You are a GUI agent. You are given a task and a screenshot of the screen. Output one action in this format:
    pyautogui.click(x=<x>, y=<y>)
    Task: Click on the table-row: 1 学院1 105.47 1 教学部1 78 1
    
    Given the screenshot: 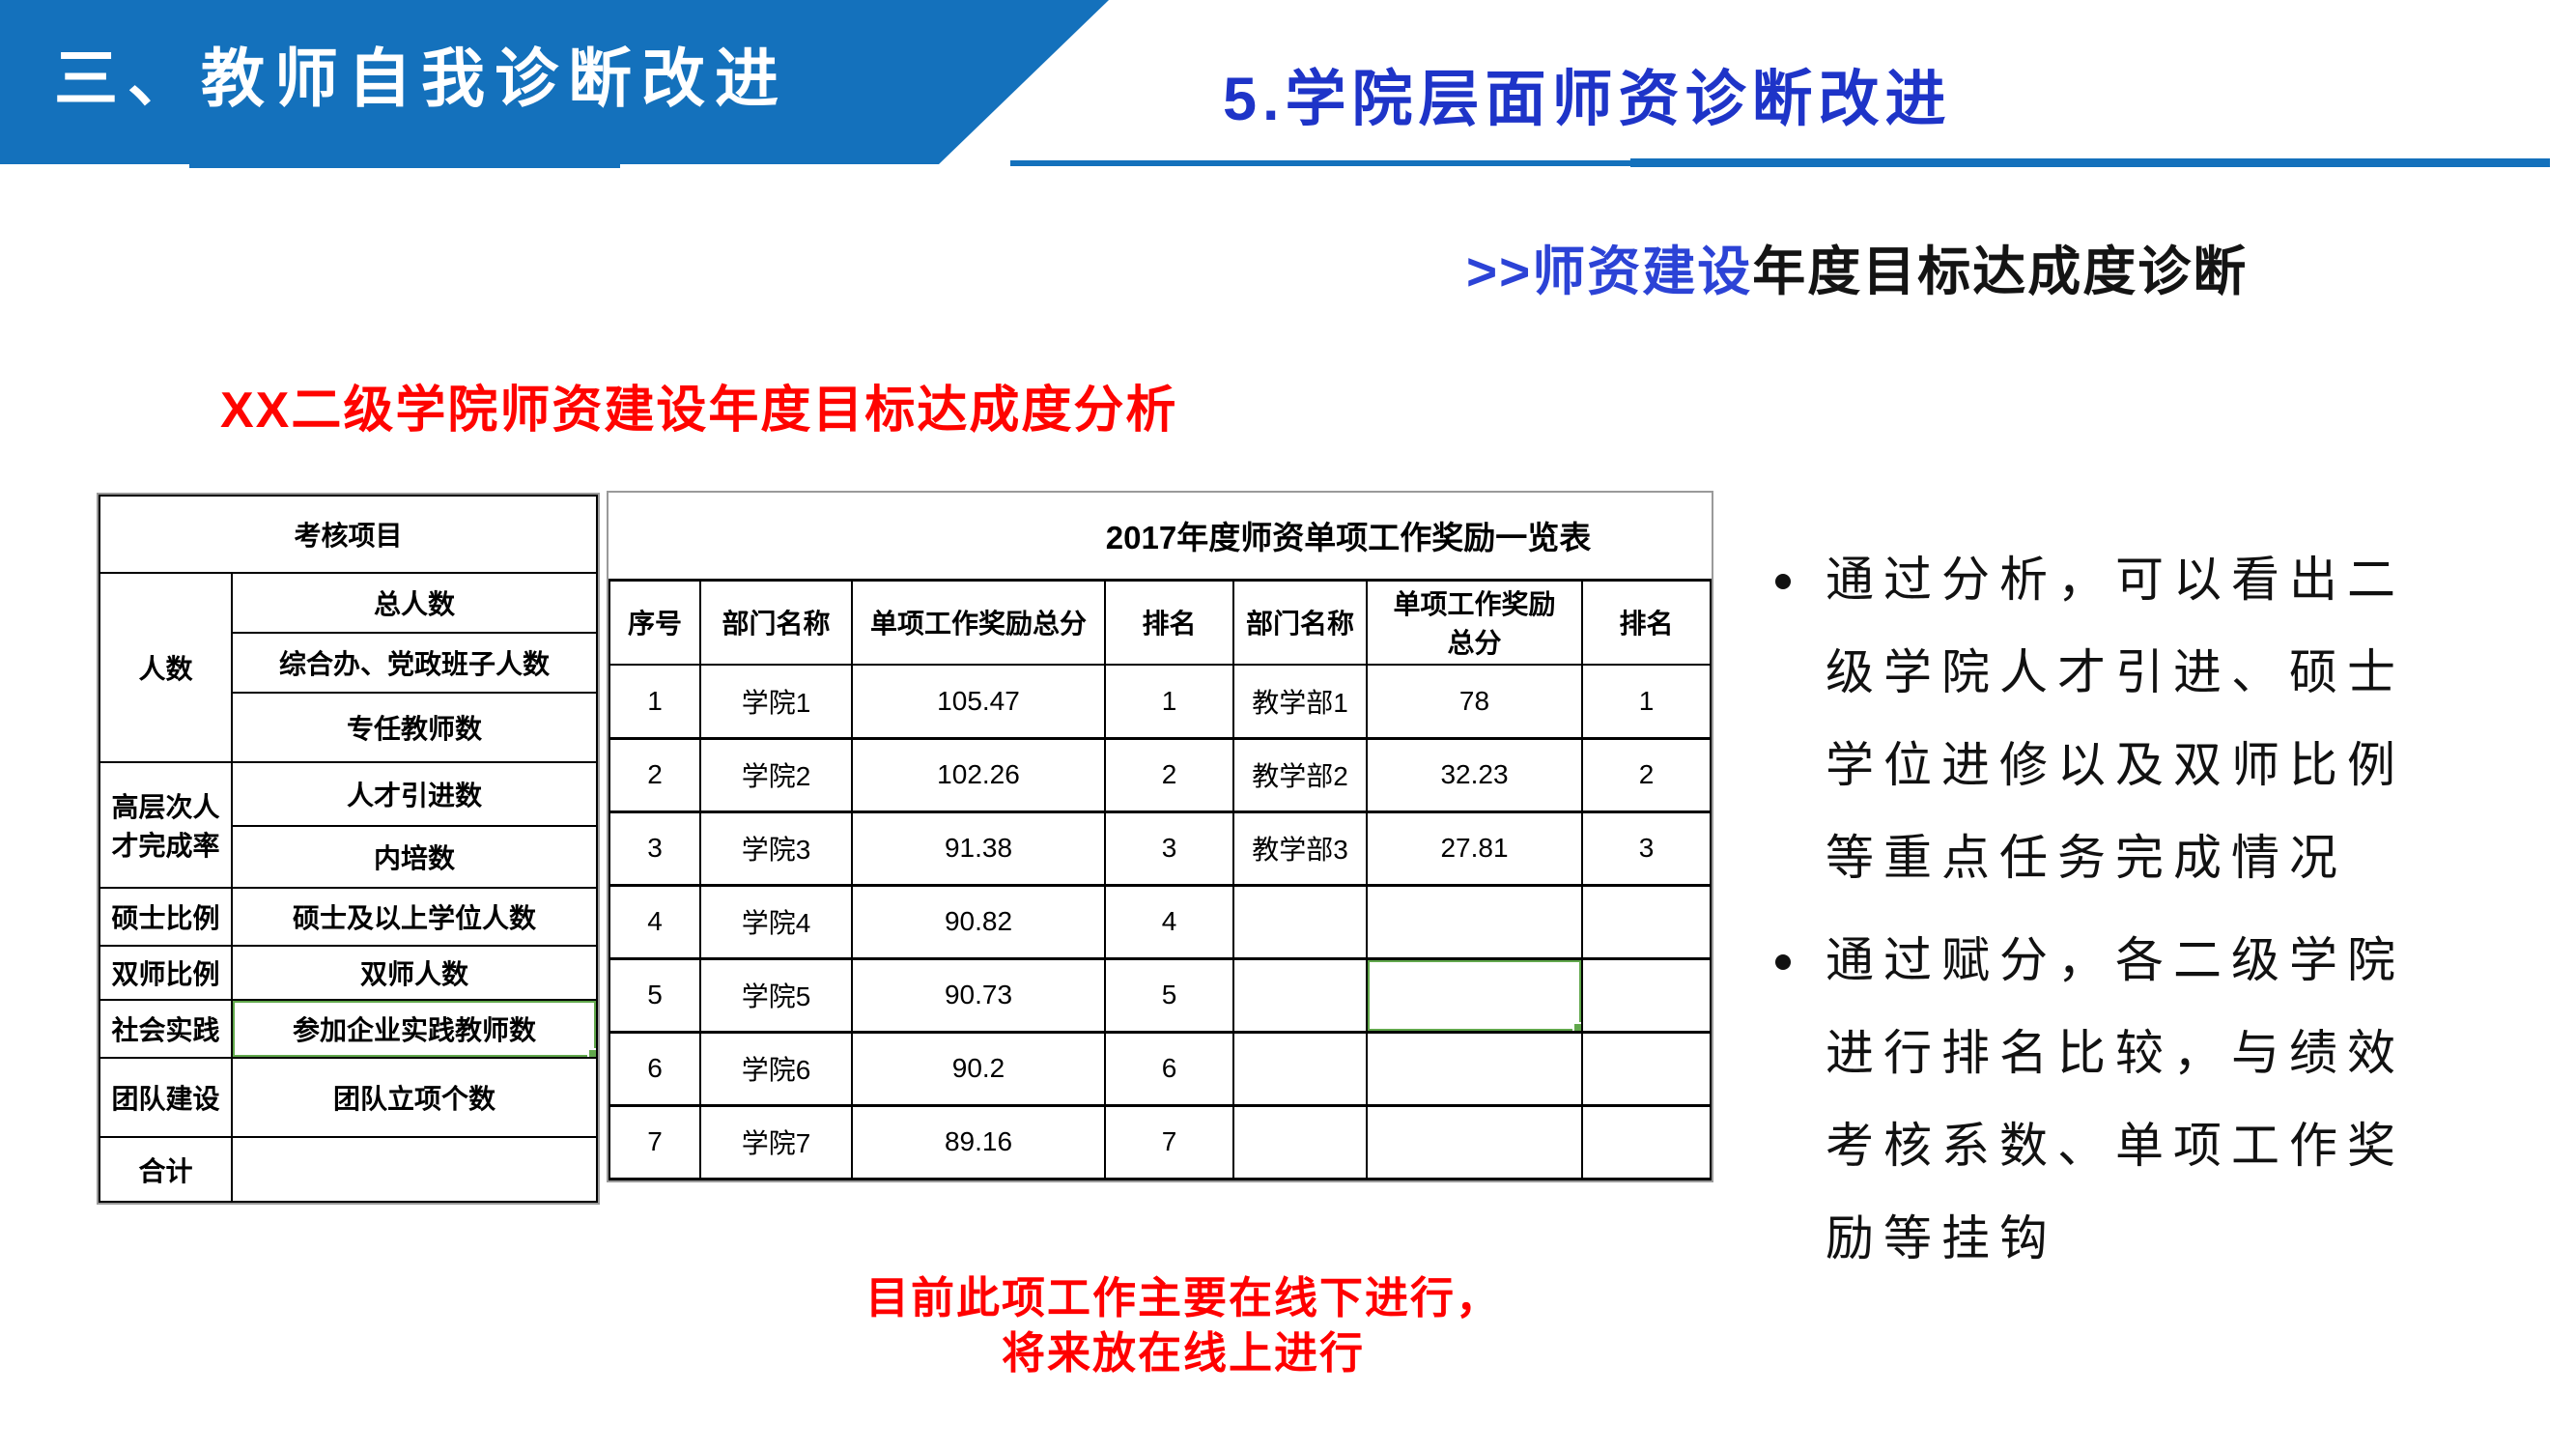 What is the action you would take?
    pyautogui.click(x=1160, y=702)
    